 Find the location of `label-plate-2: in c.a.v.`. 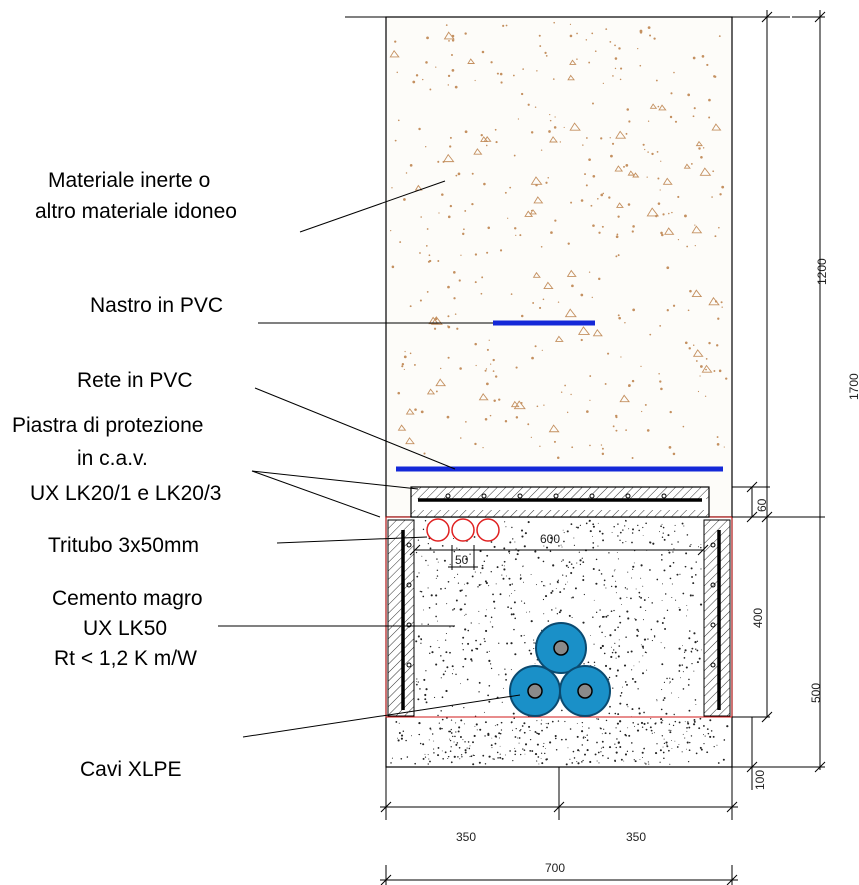

label-plate-2: in c.a.v. is located at coordinates (112, 458).